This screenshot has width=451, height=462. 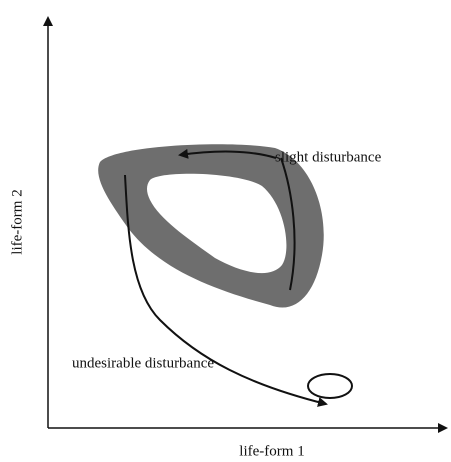 I want to click on return-arrow, so click(x=227, y=153).